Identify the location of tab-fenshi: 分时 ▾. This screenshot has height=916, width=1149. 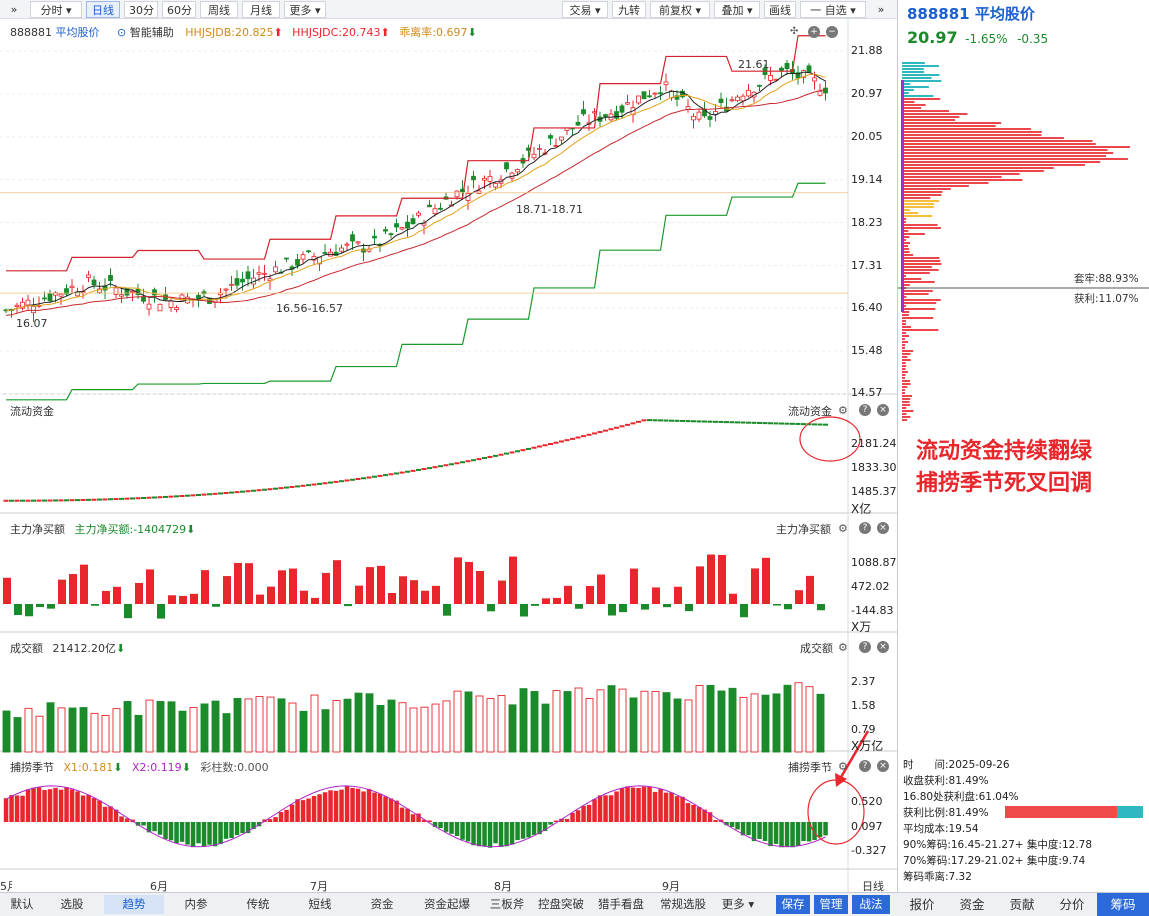
(56, 9).